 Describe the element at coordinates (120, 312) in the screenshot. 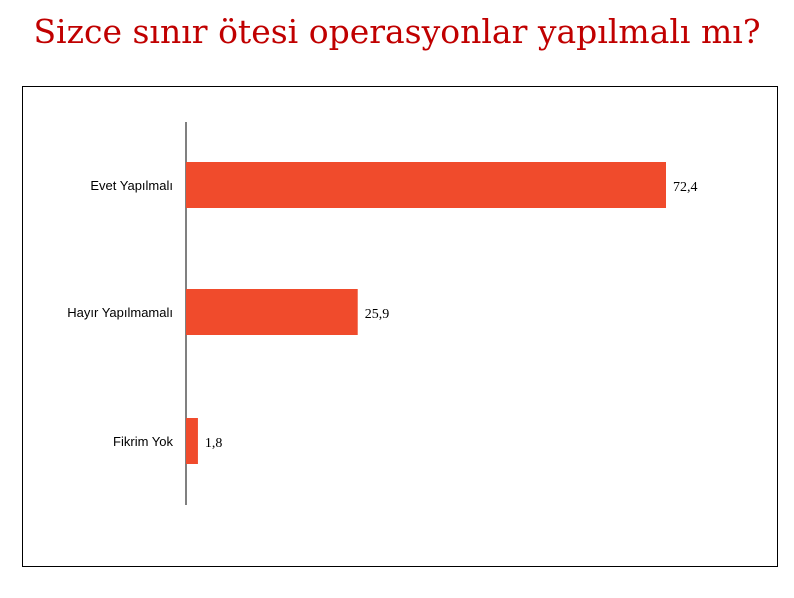

I see `category-label: Hayır Yapılmamalı` at that location.